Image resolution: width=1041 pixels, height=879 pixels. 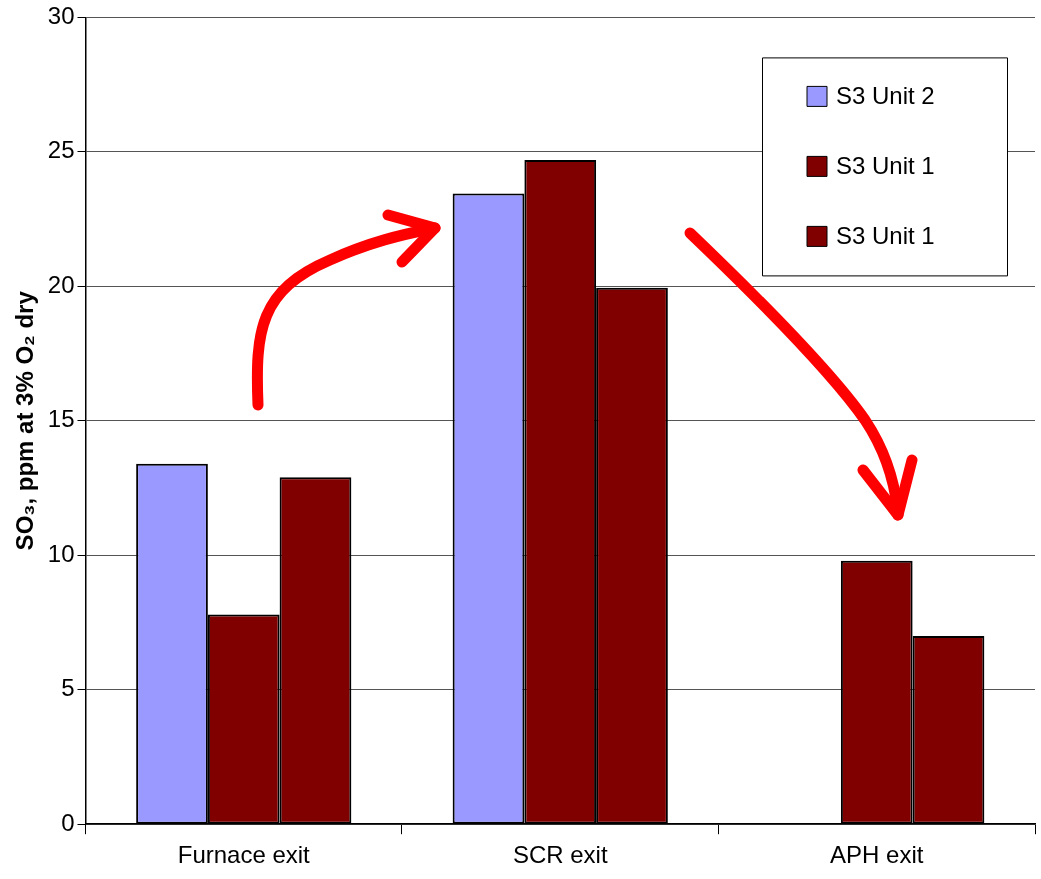 I want to click on y-tick-label: 0, so click(x=68, y=822).